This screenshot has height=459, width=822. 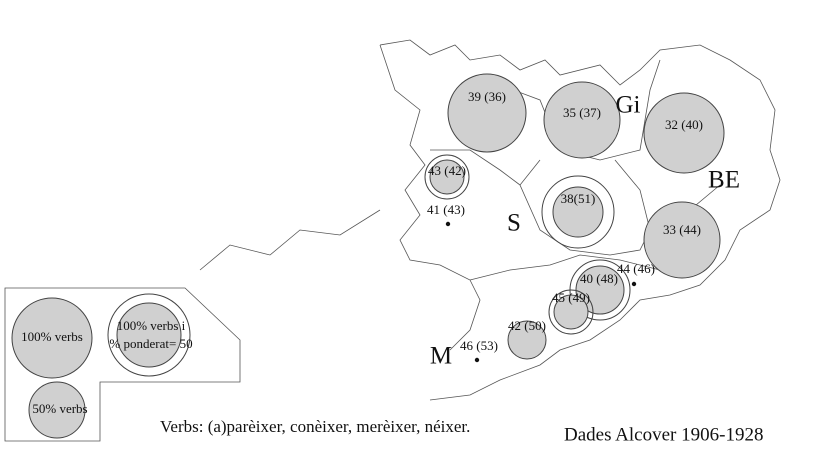 What do you see at coordinates (599, 278) in the screenshot?
I see `place-label: 40 (48)` at bounding box center [599, 278].